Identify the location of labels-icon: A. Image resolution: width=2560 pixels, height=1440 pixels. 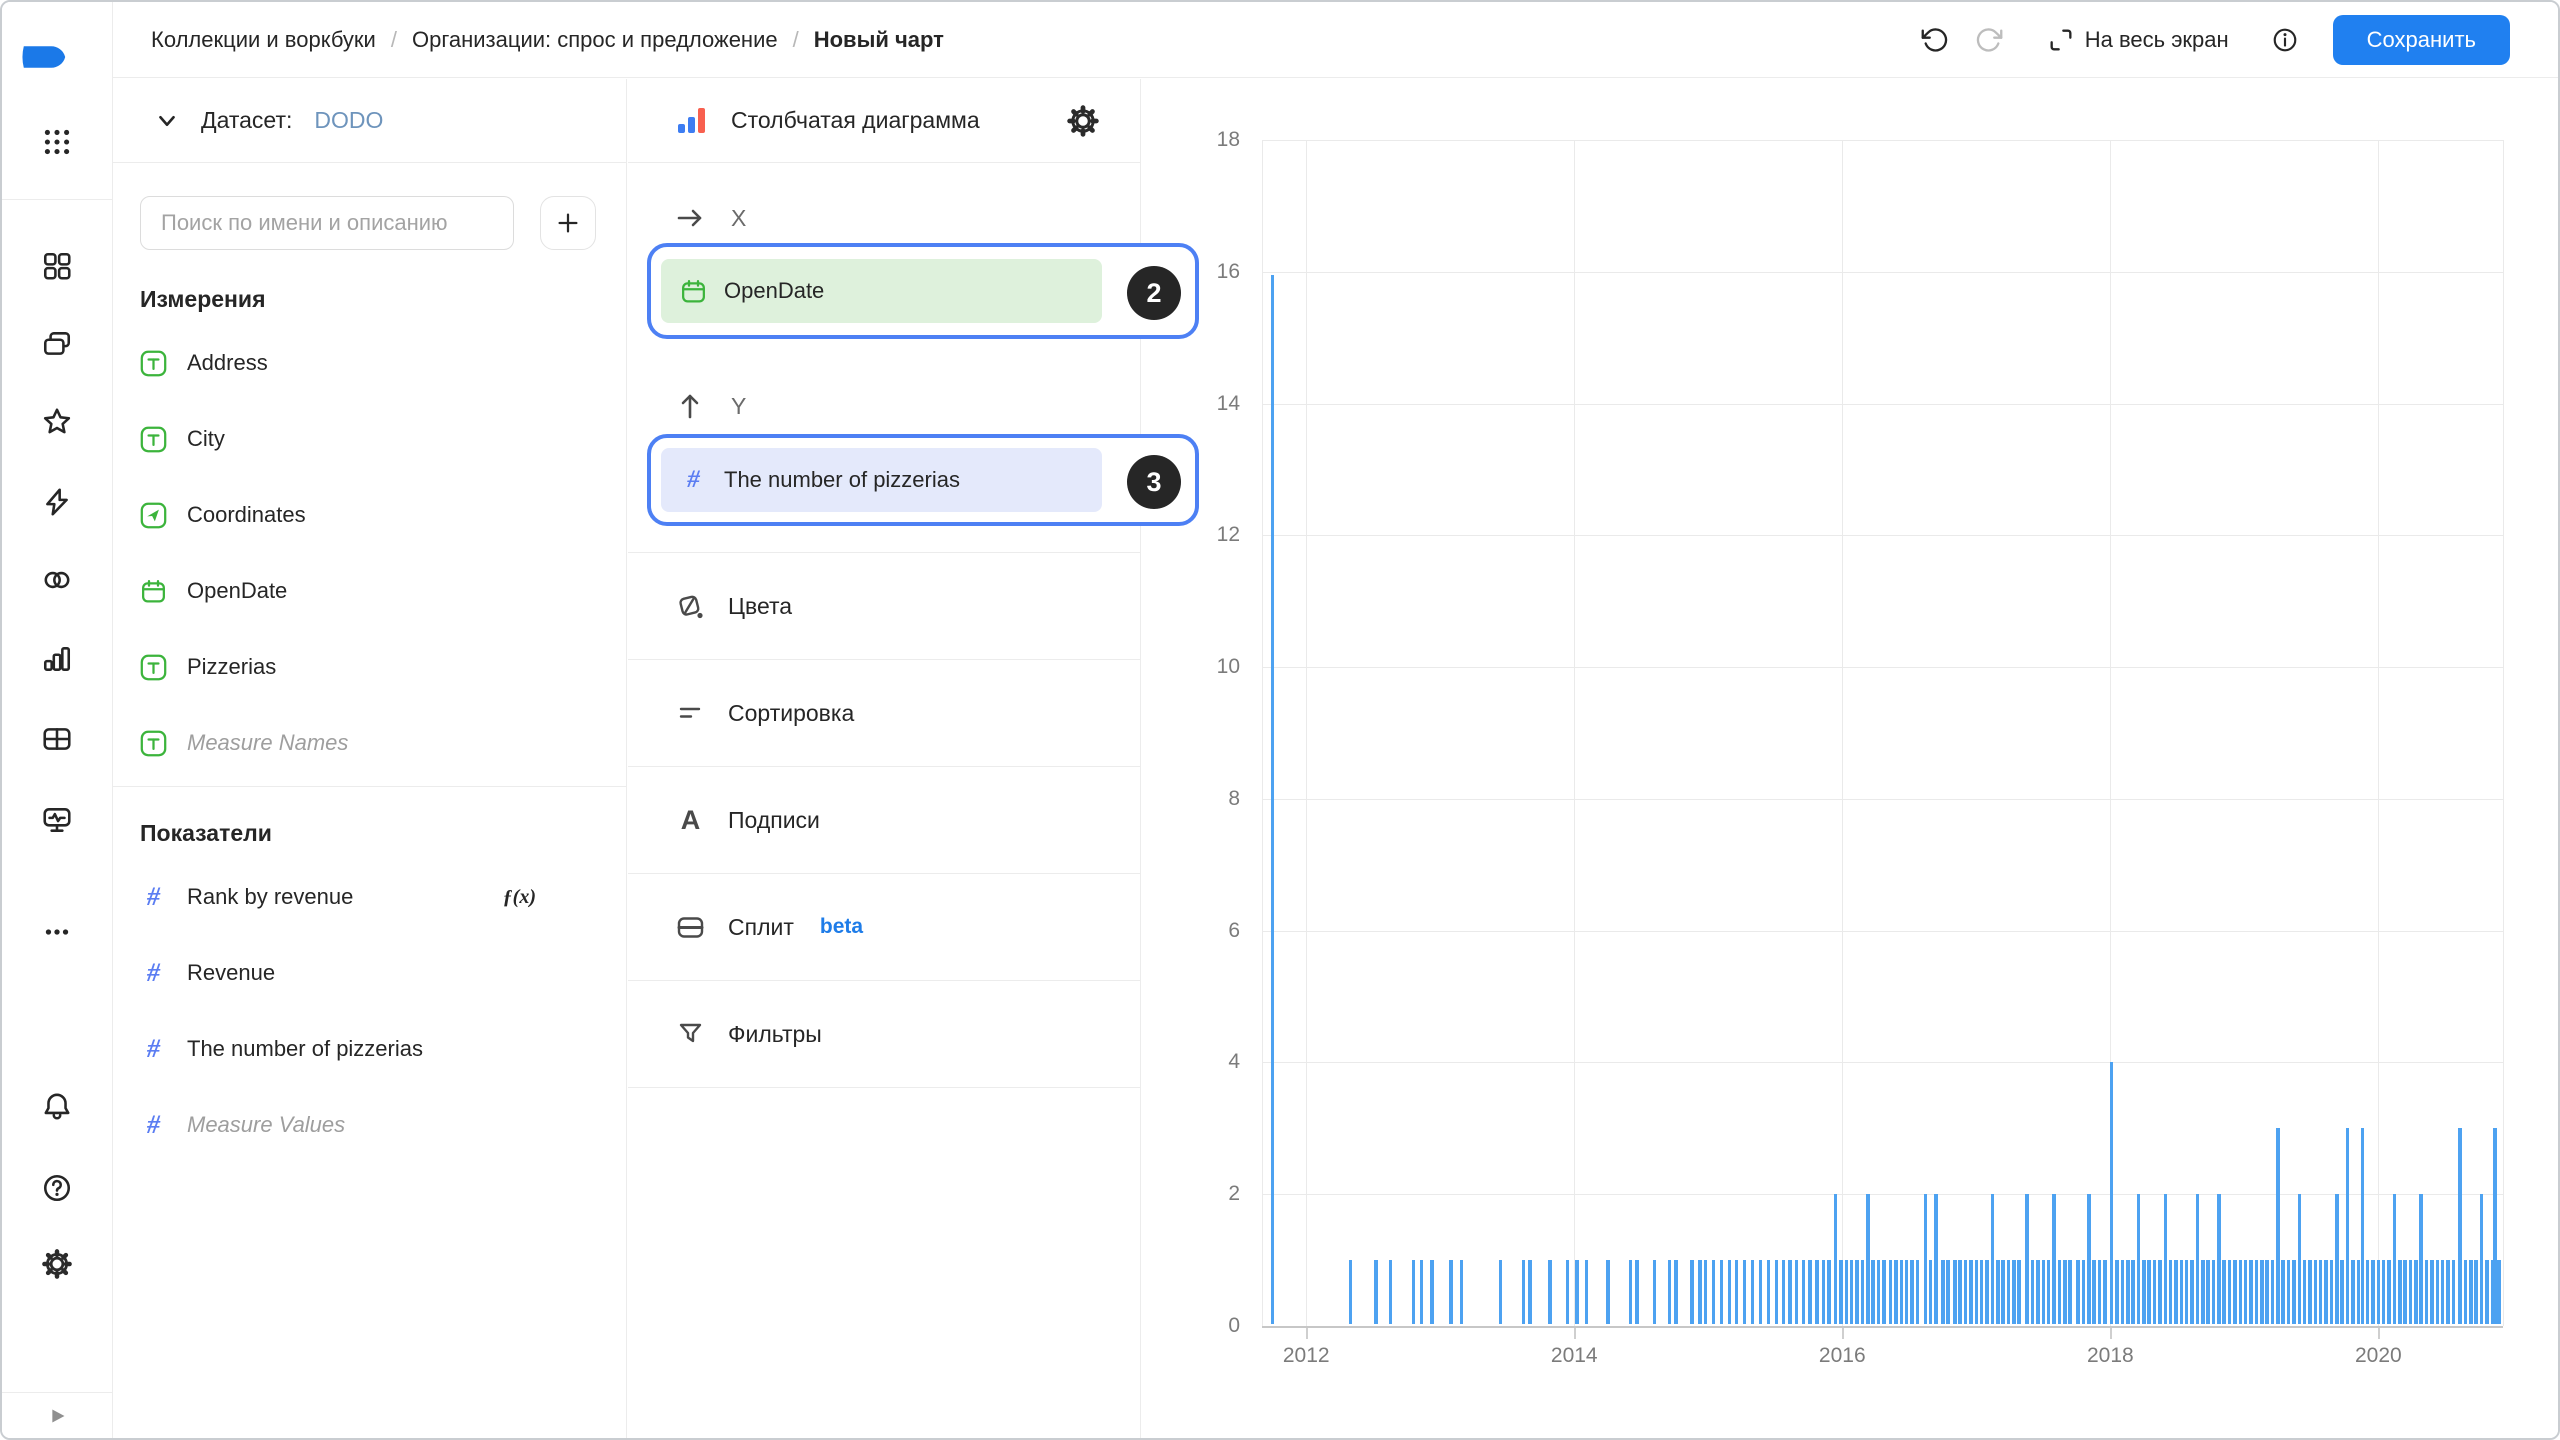
(690, 819).